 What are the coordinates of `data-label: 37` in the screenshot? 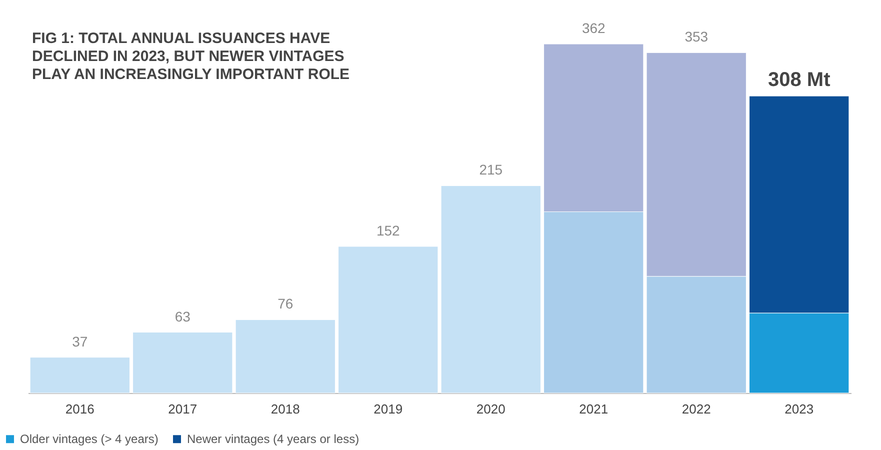 It's located at (80, 341).